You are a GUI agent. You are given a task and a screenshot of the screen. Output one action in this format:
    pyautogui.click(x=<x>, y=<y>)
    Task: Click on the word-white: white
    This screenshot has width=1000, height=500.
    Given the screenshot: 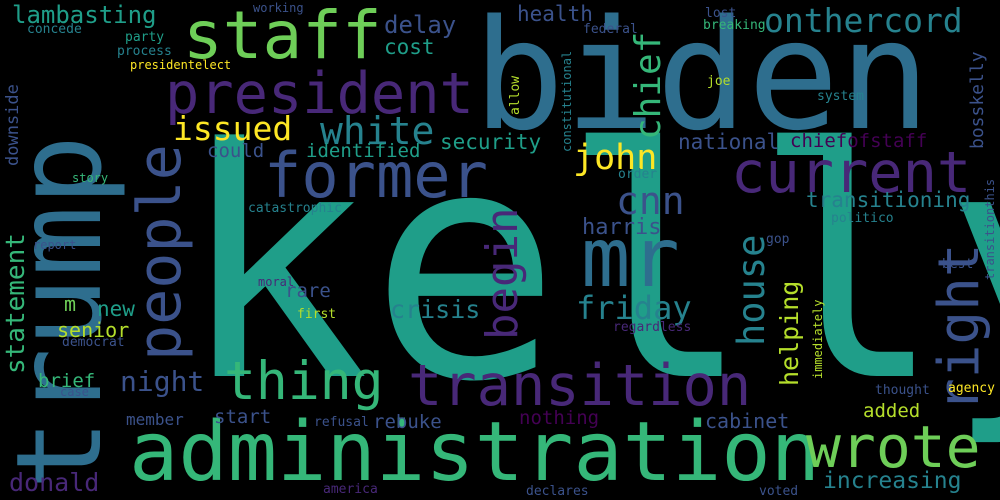 What is the action you would take?
    pyautogui.click(x=377, y=131)
    